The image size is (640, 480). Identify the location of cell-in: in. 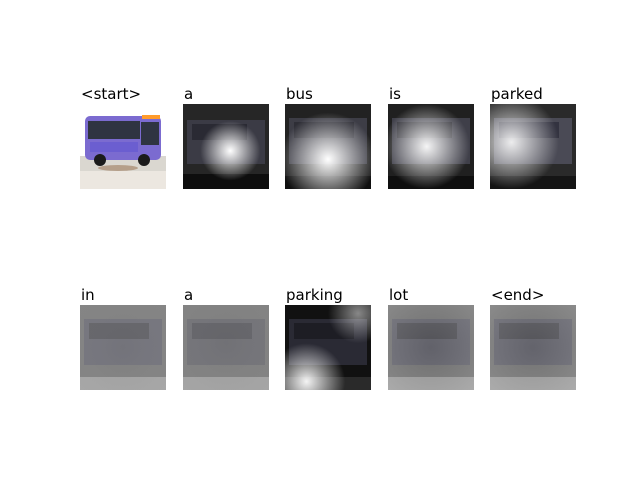
(123, 338).